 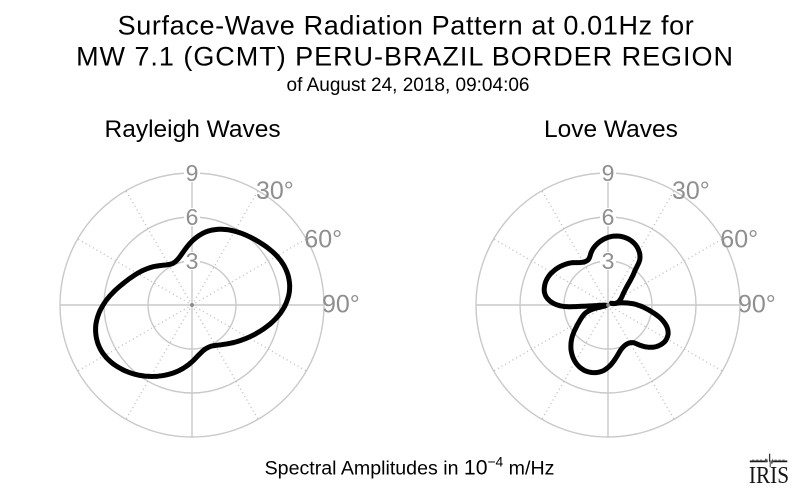 I want to click on svg-text: of August 24, 2018, 09:04:06, so click(x=408, y=85).